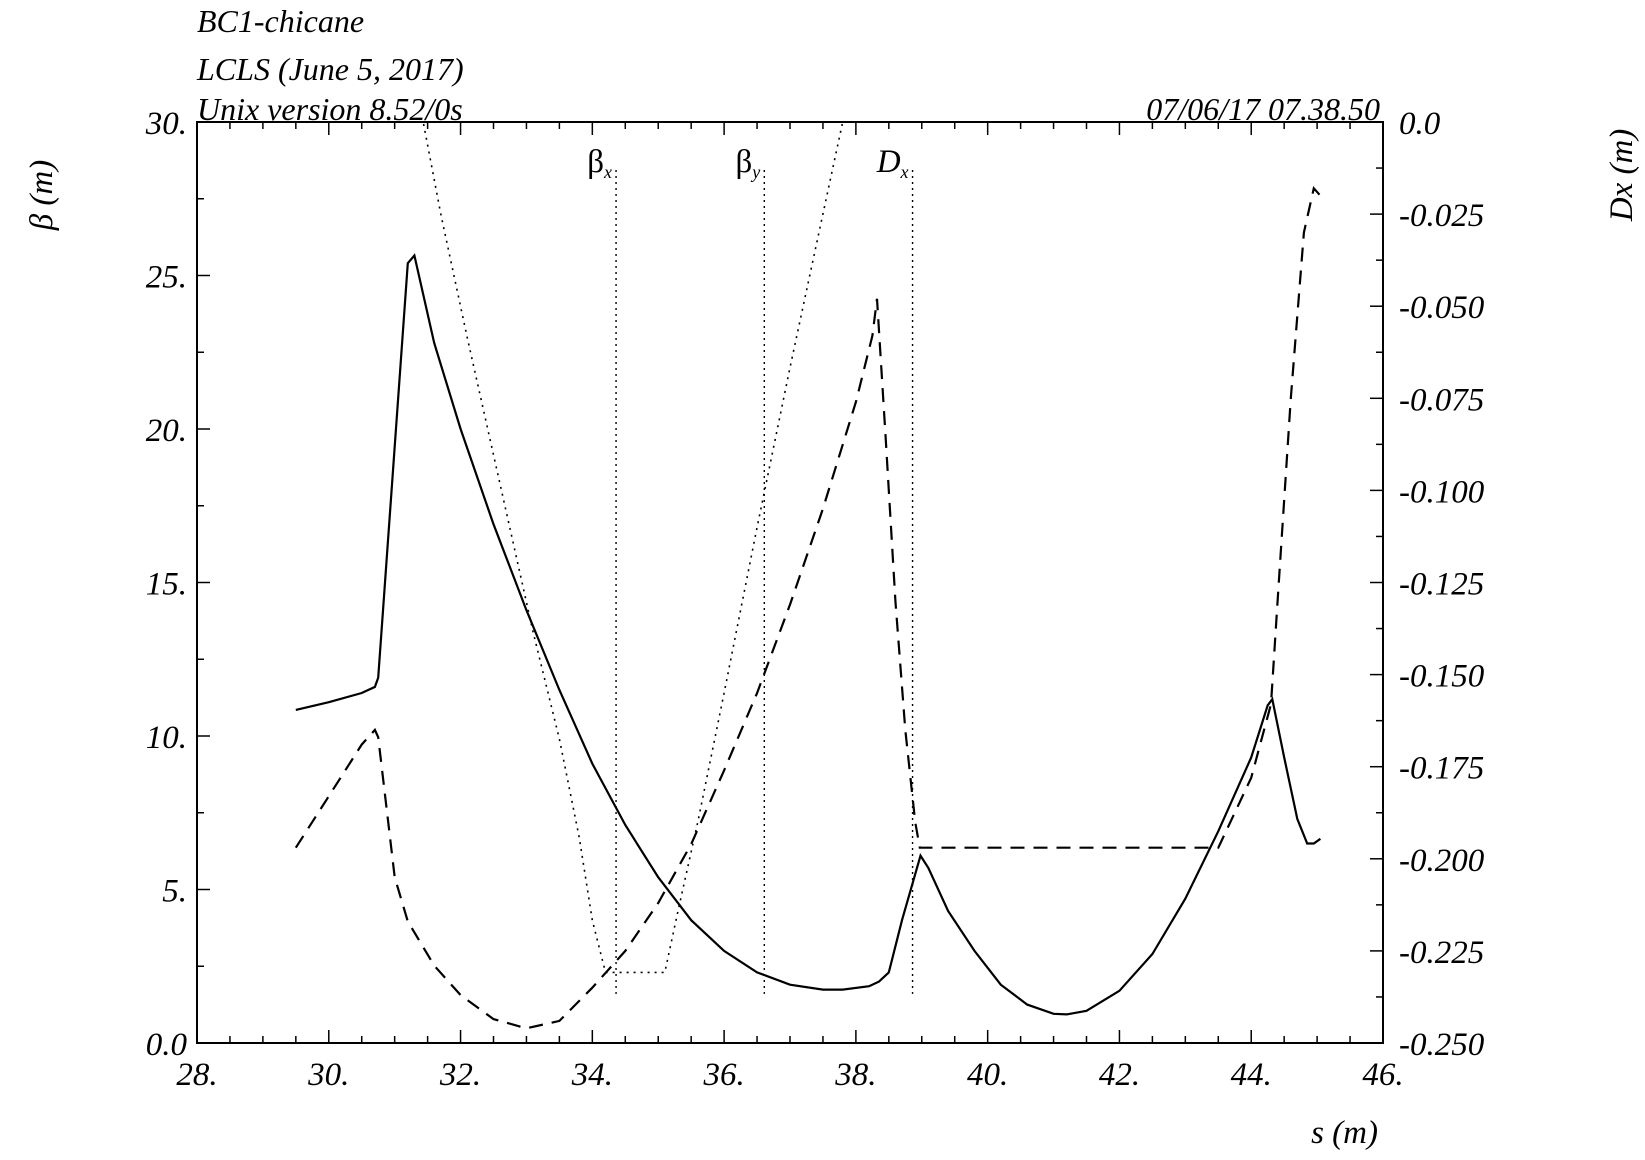  What do you see at coordinates (1441, 400) in the screenshot?
I see `right-y-tick-label: -0.075` at bounding box center [1441, 400].